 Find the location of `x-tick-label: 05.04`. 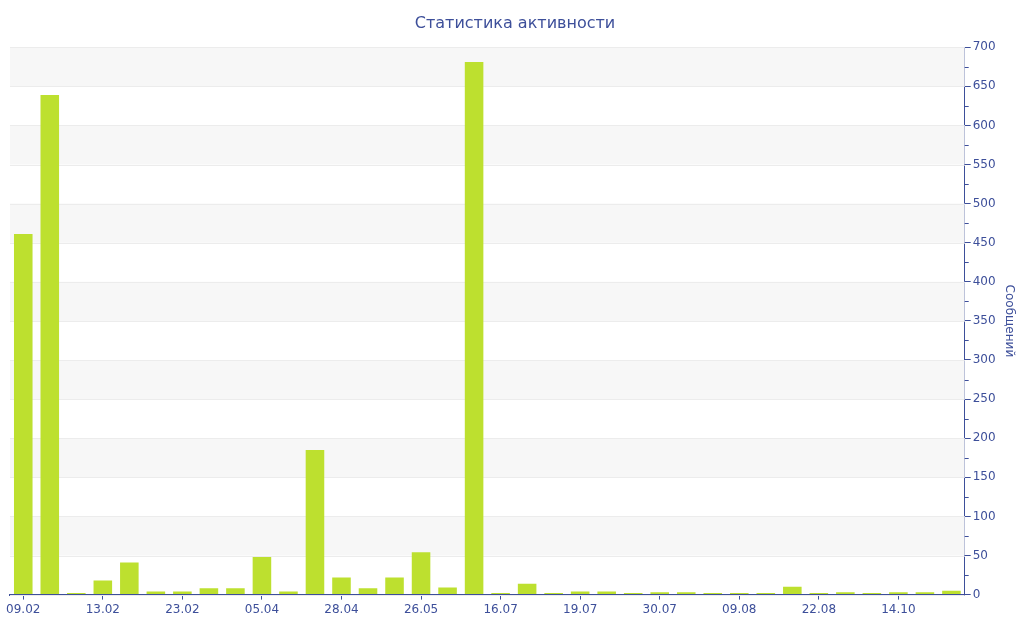

x-tick-label: 05.04 is located at coordinates (262, 608).